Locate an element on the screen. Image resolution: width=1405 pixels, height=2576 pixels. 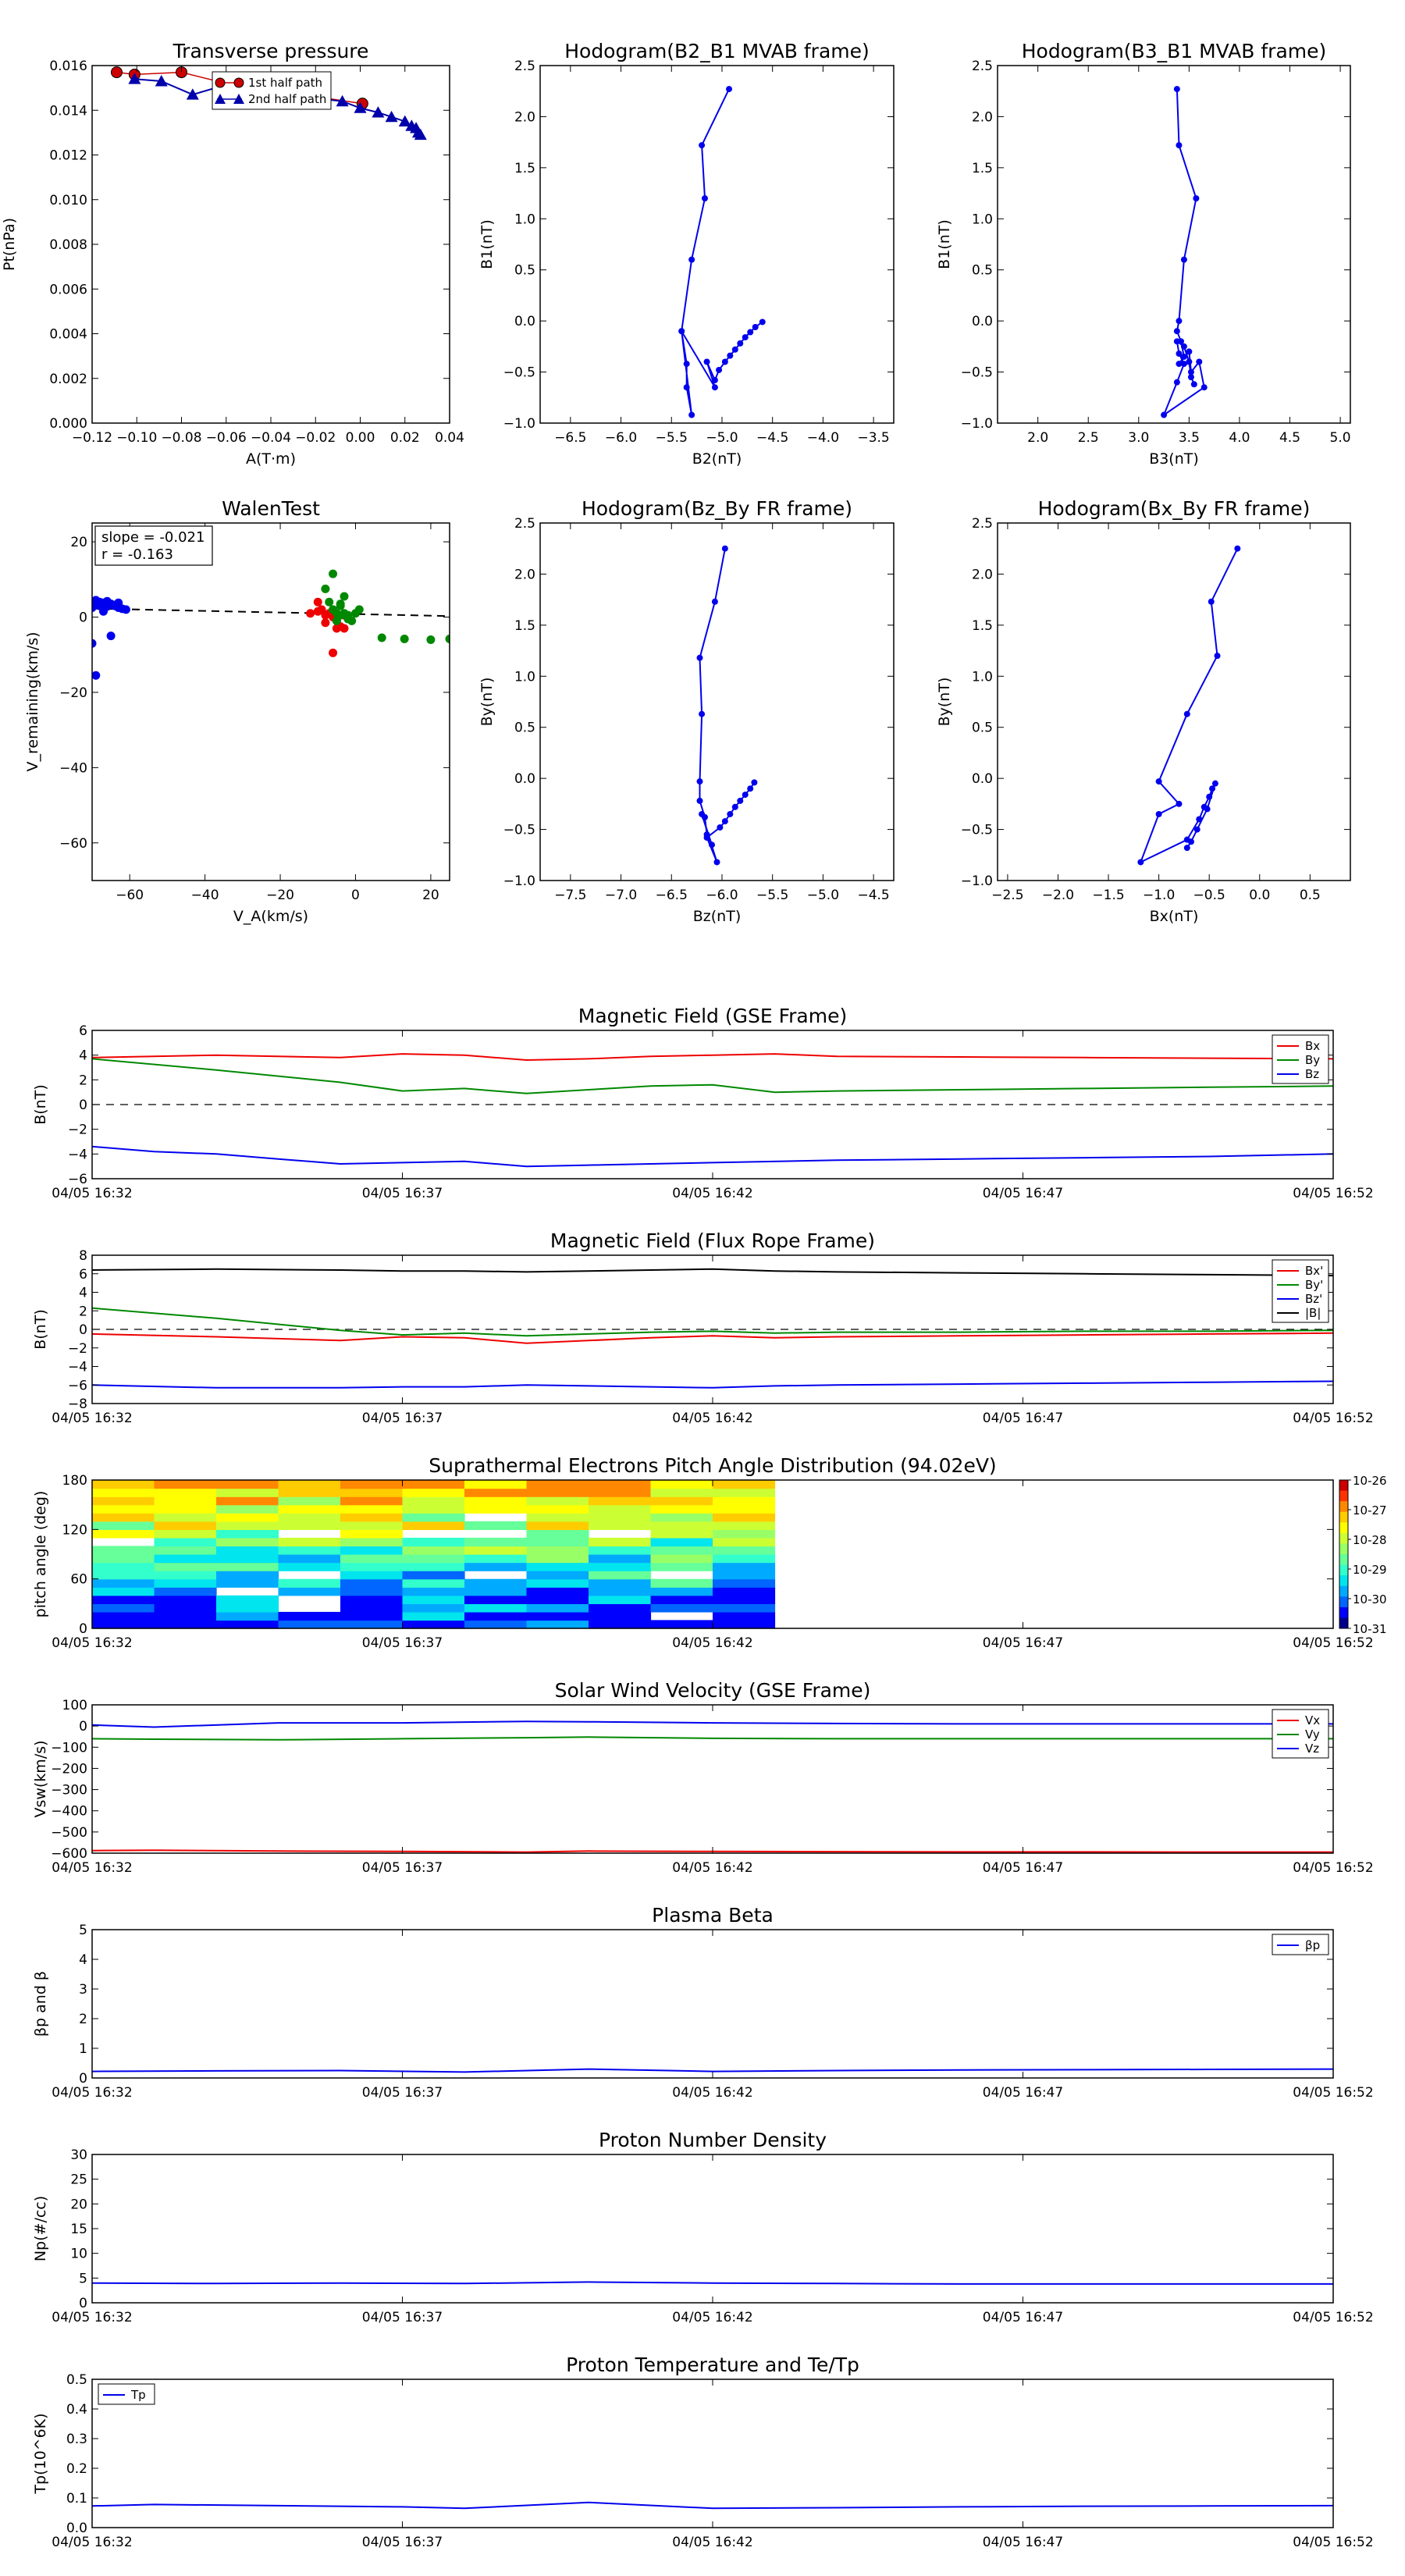
legend-swatch is located at coordinates (239, 99).